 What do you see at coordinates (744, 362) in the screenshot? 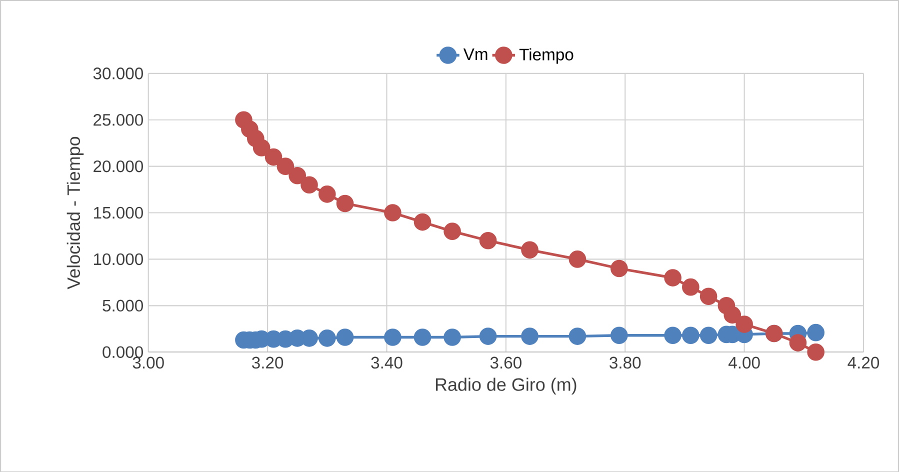
I see `x-tick-label: 4.00` at bounding box center [744, 362].